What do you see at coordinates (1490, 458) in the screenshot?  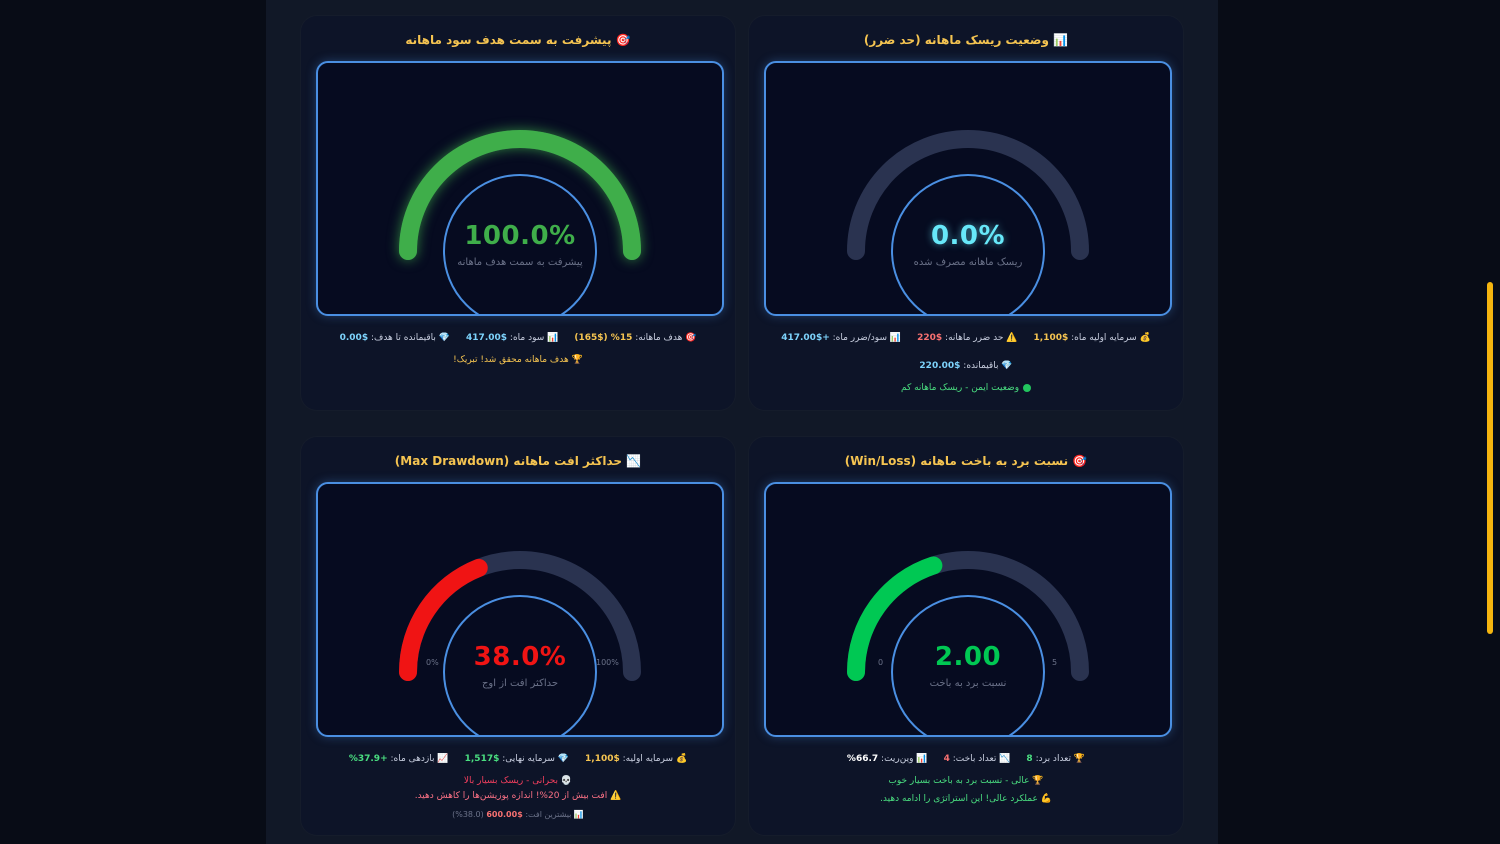 I see `scrollbar-thumb` at bounding box center [1490, 458].